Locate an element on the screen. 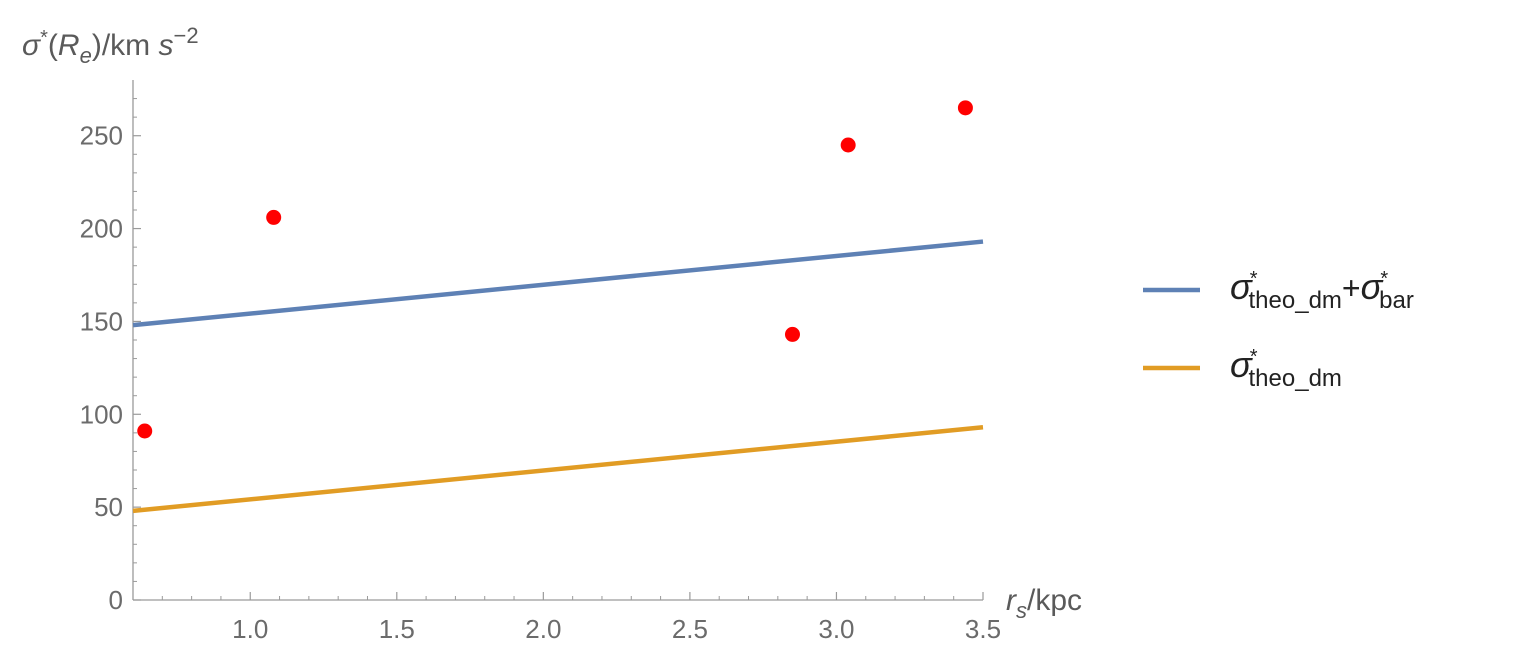  y-tick-label: 200 is located at coordinates (101, 229).